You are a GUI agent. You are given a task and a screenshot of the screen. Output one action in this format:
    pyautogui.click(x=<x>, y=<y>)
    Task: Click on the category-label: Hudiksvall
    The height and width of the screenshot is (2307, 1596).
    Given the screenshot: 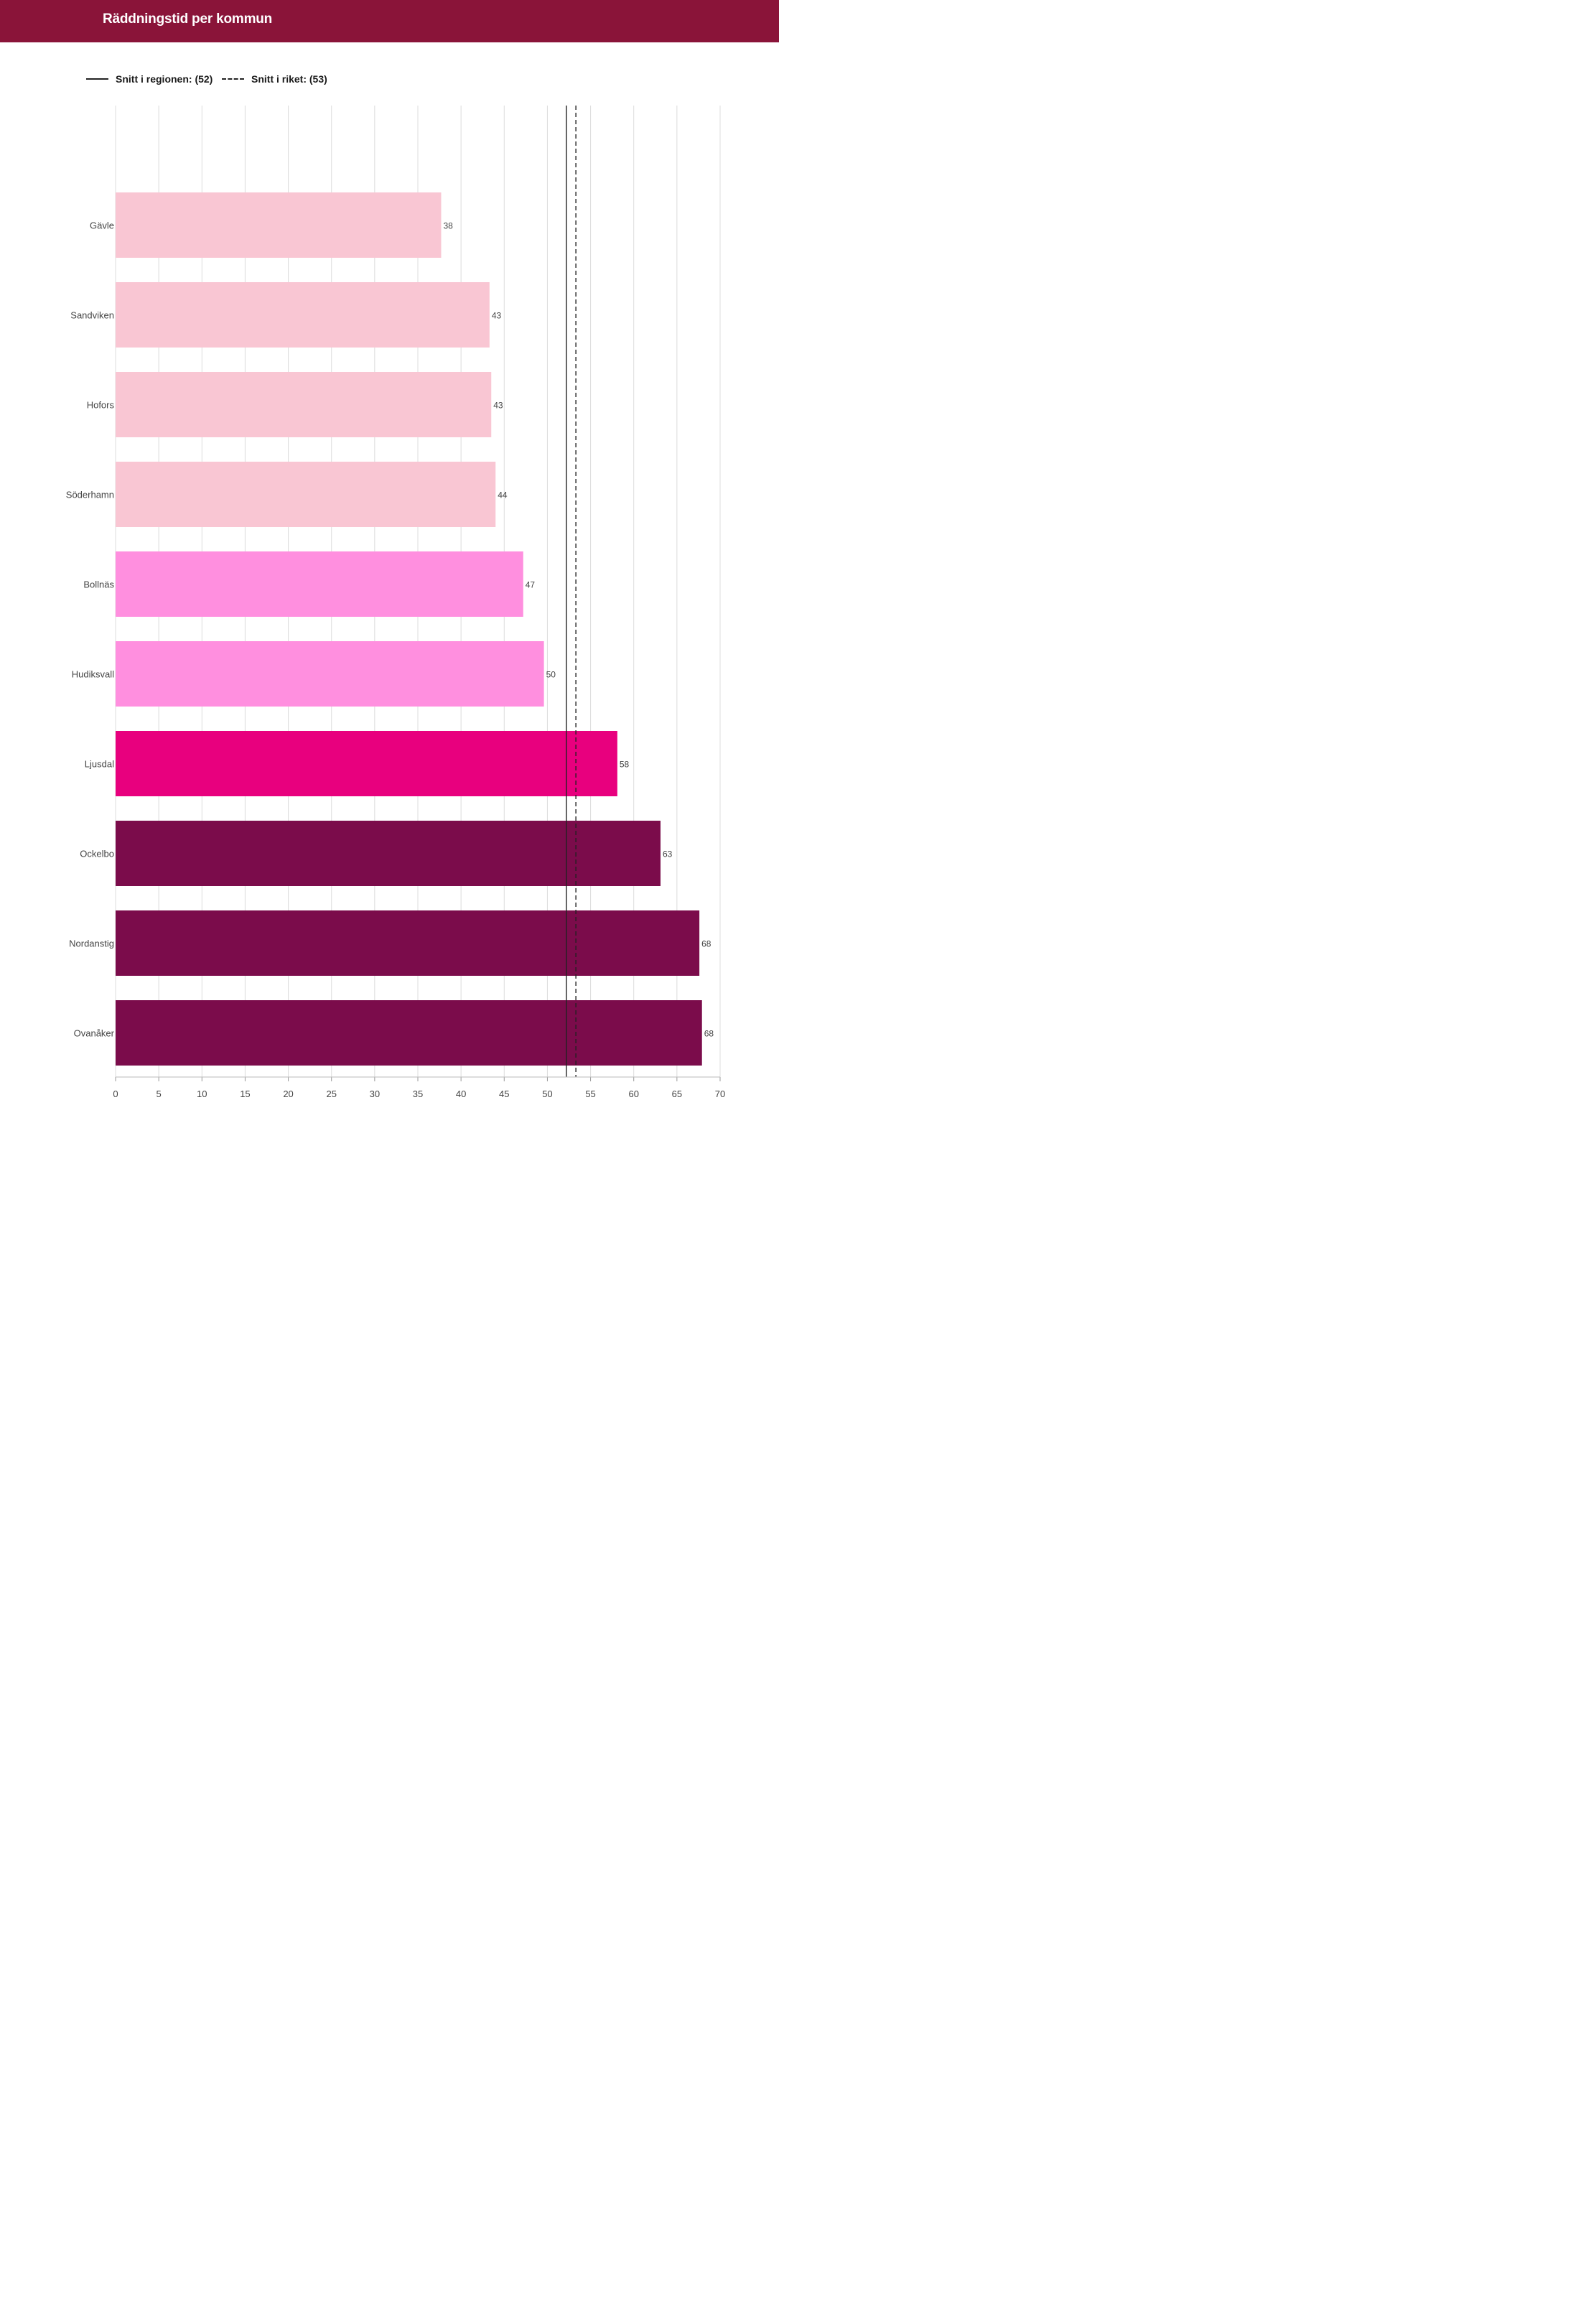 What is the action you would take?
    pyautogui.click(x=93, y=674)
    